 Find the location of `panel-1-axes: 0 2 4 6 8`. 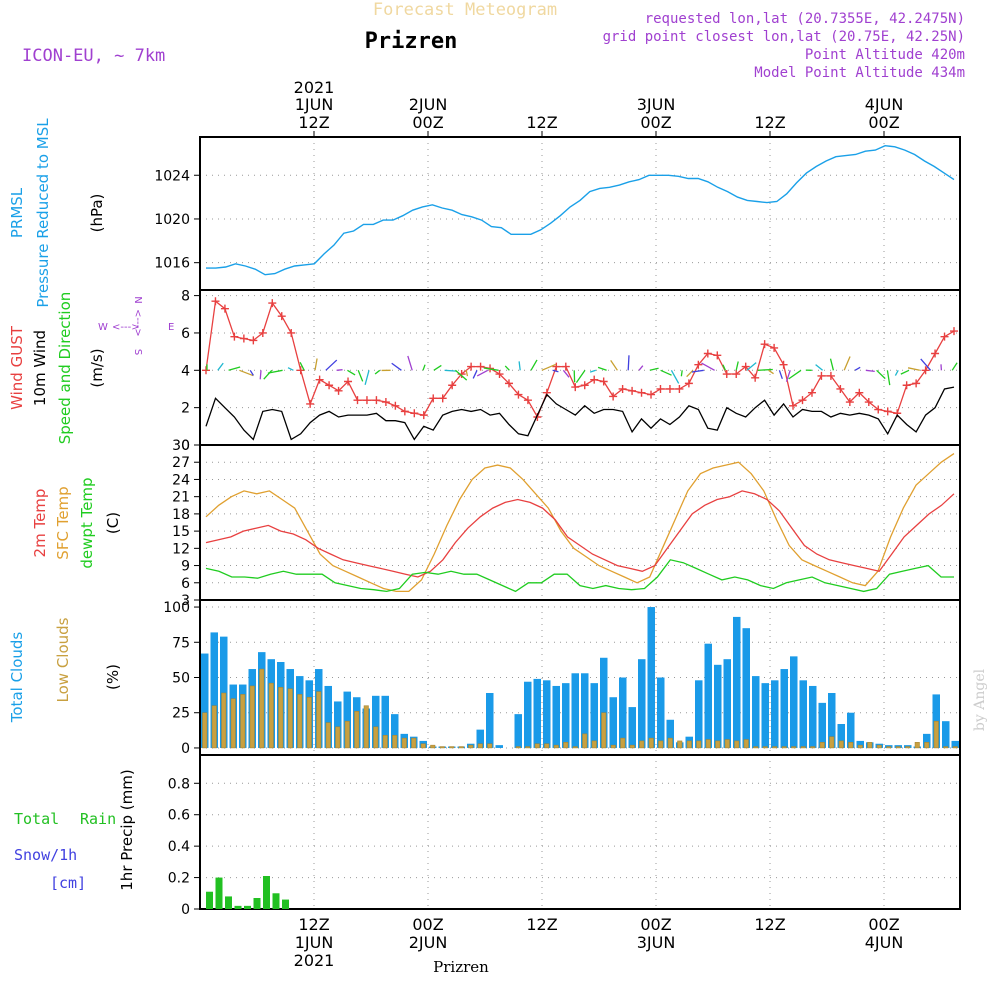

panel-1-axes: 0 2 4 6 8 is located at coordinates (571, 371).